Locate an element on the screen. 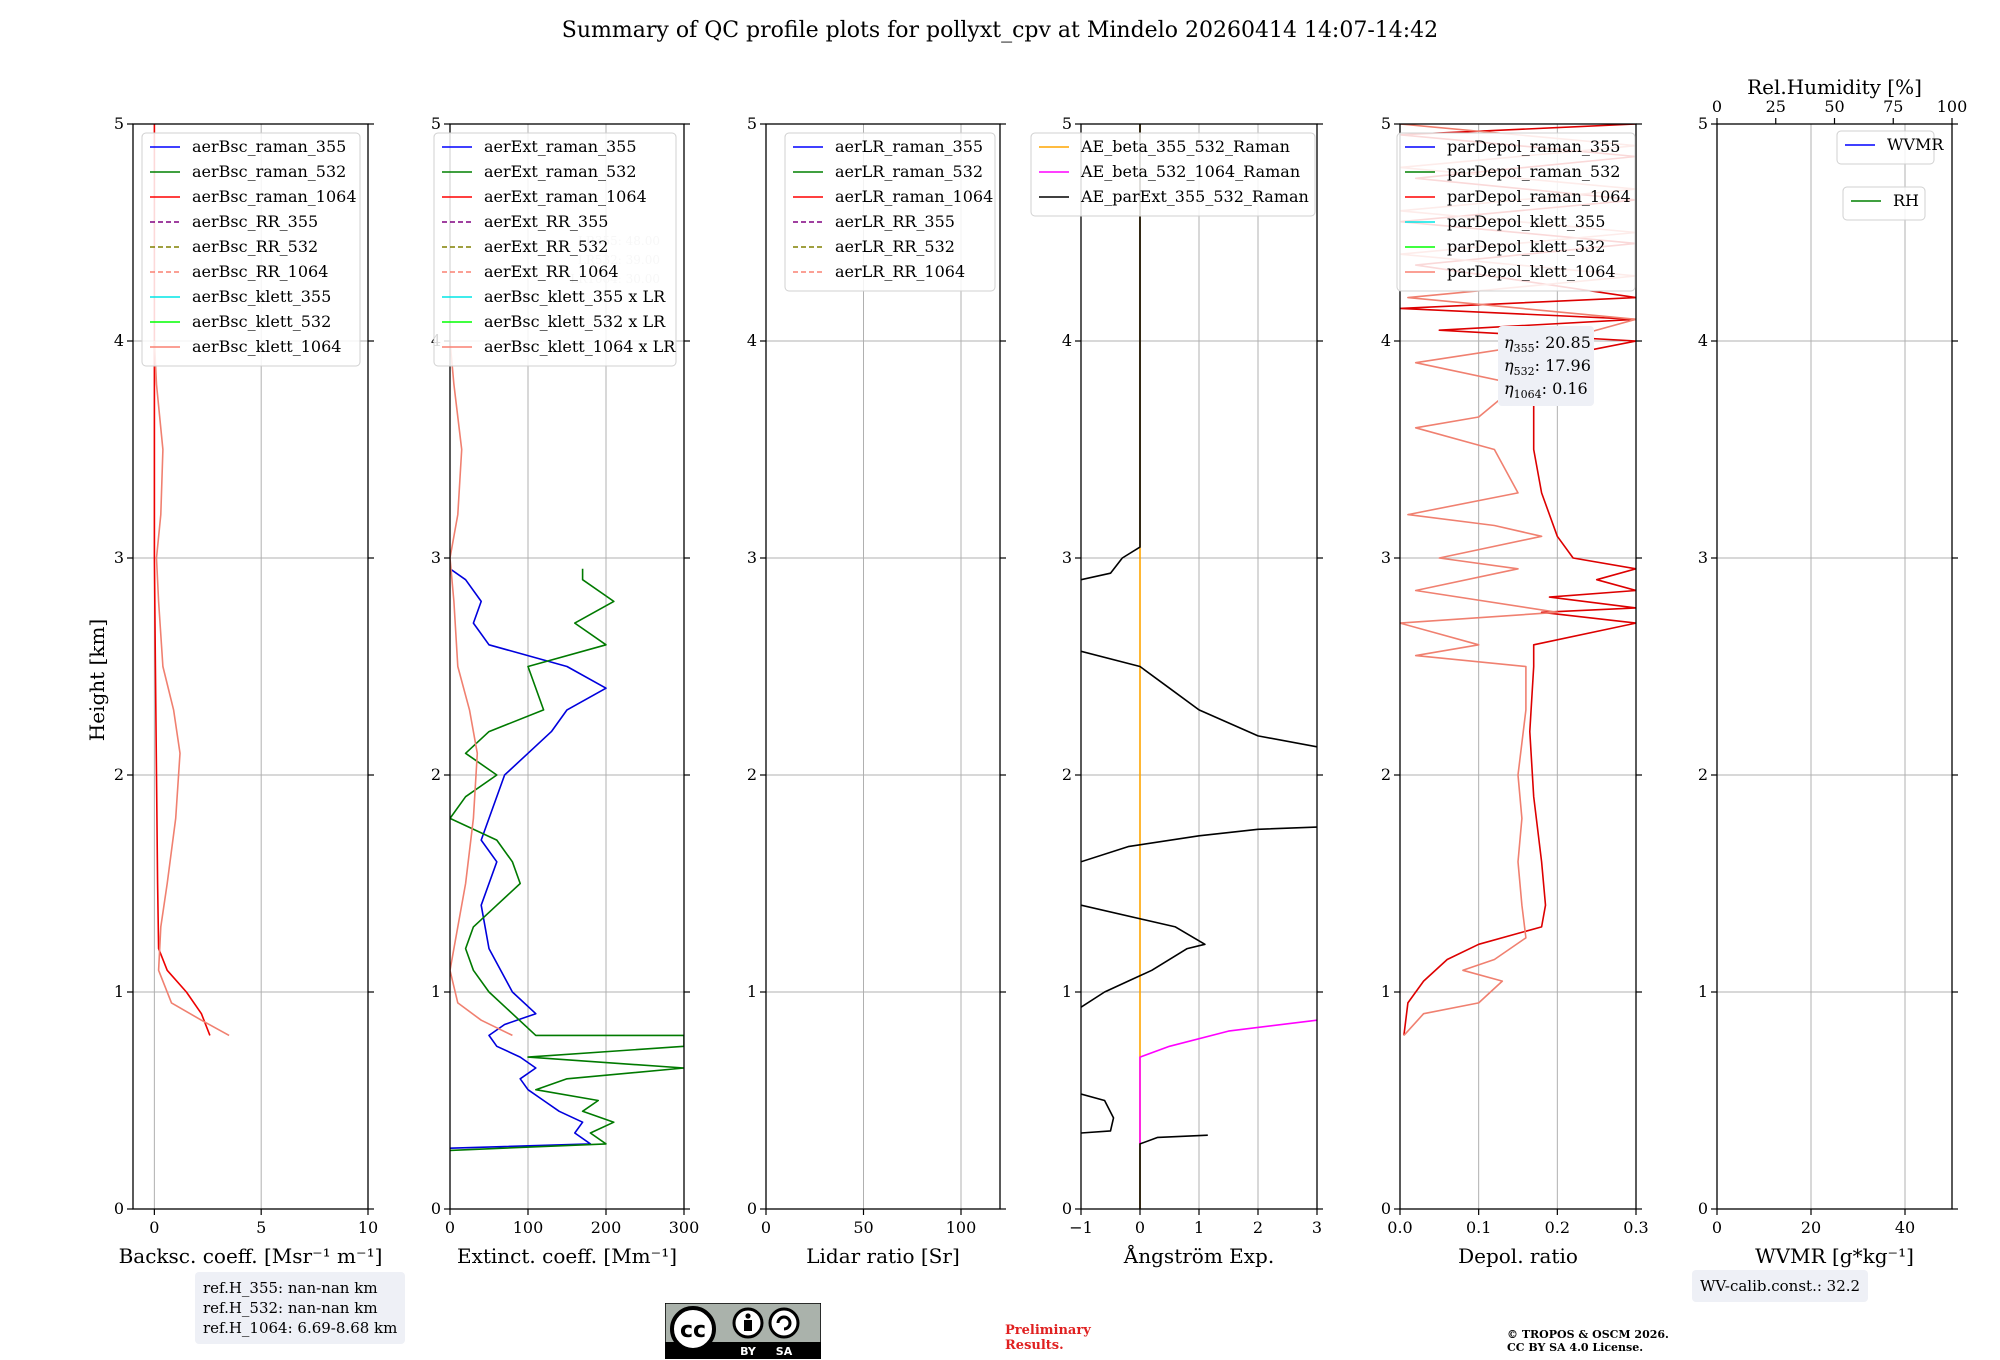  legend-label-aerbsc-klett-355: aerBsc_klett_355 is located at coordinates (261, 296).